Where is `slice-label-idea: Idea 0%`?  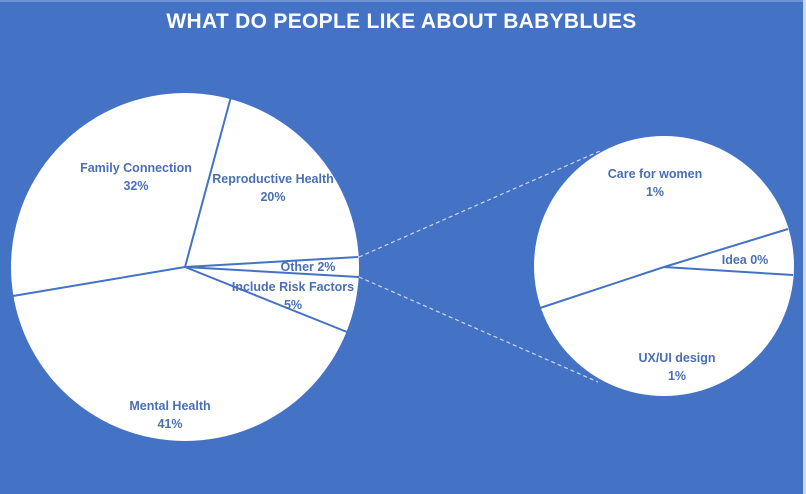 slice-label-idea: Idea 0% is located at coordinates (745, 260).